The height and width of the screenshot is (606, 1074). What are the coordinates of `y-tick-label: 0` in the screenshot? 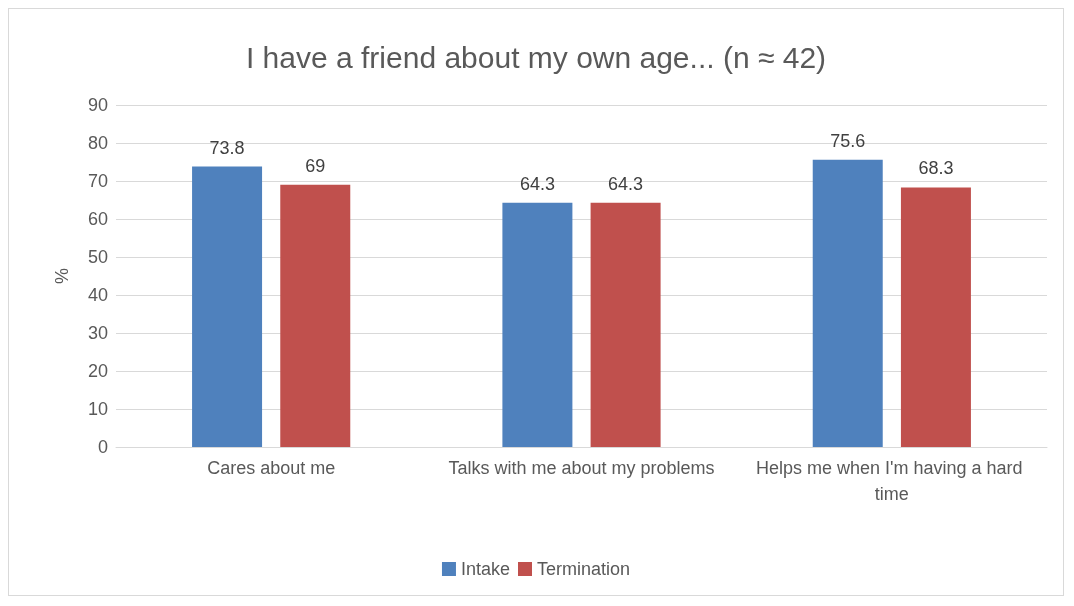 It's located at (102, 447).